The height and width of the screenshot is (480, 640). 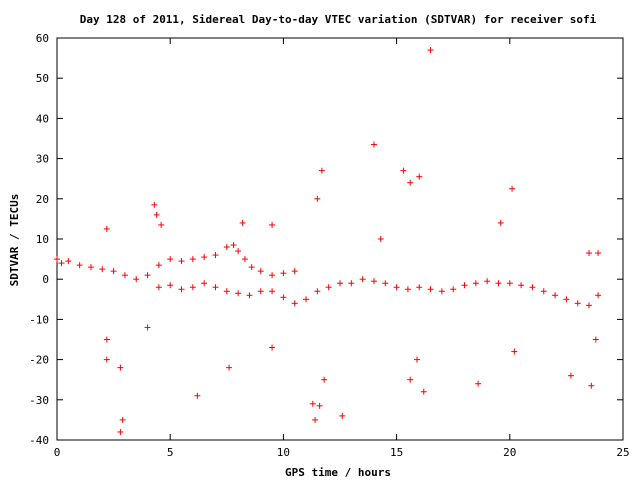 What do you see at coordinates (45, 279) in the screenshot?
I see `y-tick-label: 0` at bounding box center [45, 279].